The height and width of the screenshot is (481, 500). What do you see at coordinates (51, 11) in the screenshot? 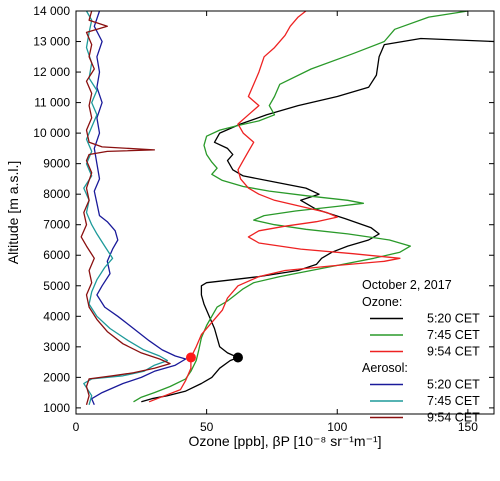
I see `y-tick-label: 14 000` at bounding box center [51, 11].